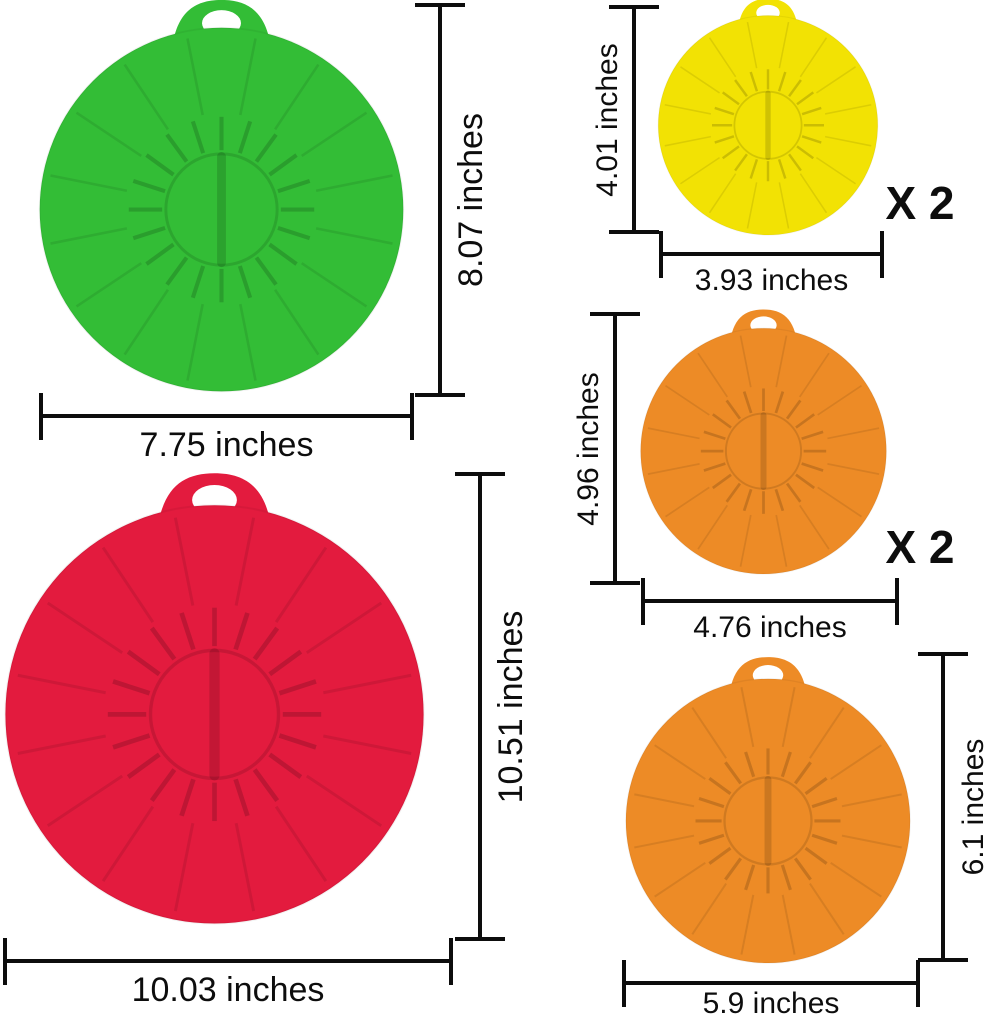  I want to click on green-height-label: 8.07 inches, so click(471, 200).